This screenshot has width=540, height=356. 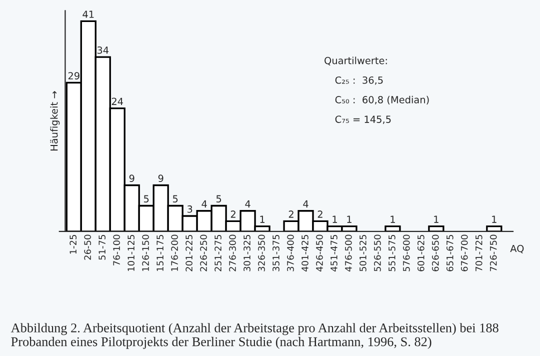 I want to click on data-label: 41, so click(x=88, y=14).